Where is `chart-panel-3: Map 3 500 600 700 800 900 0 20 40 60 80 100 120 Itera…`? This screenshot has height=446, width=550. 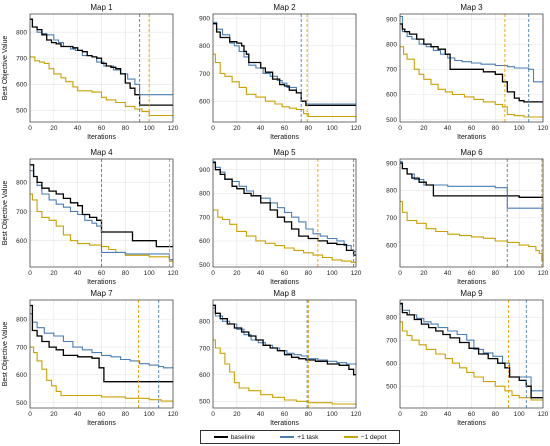 chart-panel-3: Map 3 500 600 700 800 900 0 20 40 60 80 100 120 Itera… is located at coordinates (467, 72).